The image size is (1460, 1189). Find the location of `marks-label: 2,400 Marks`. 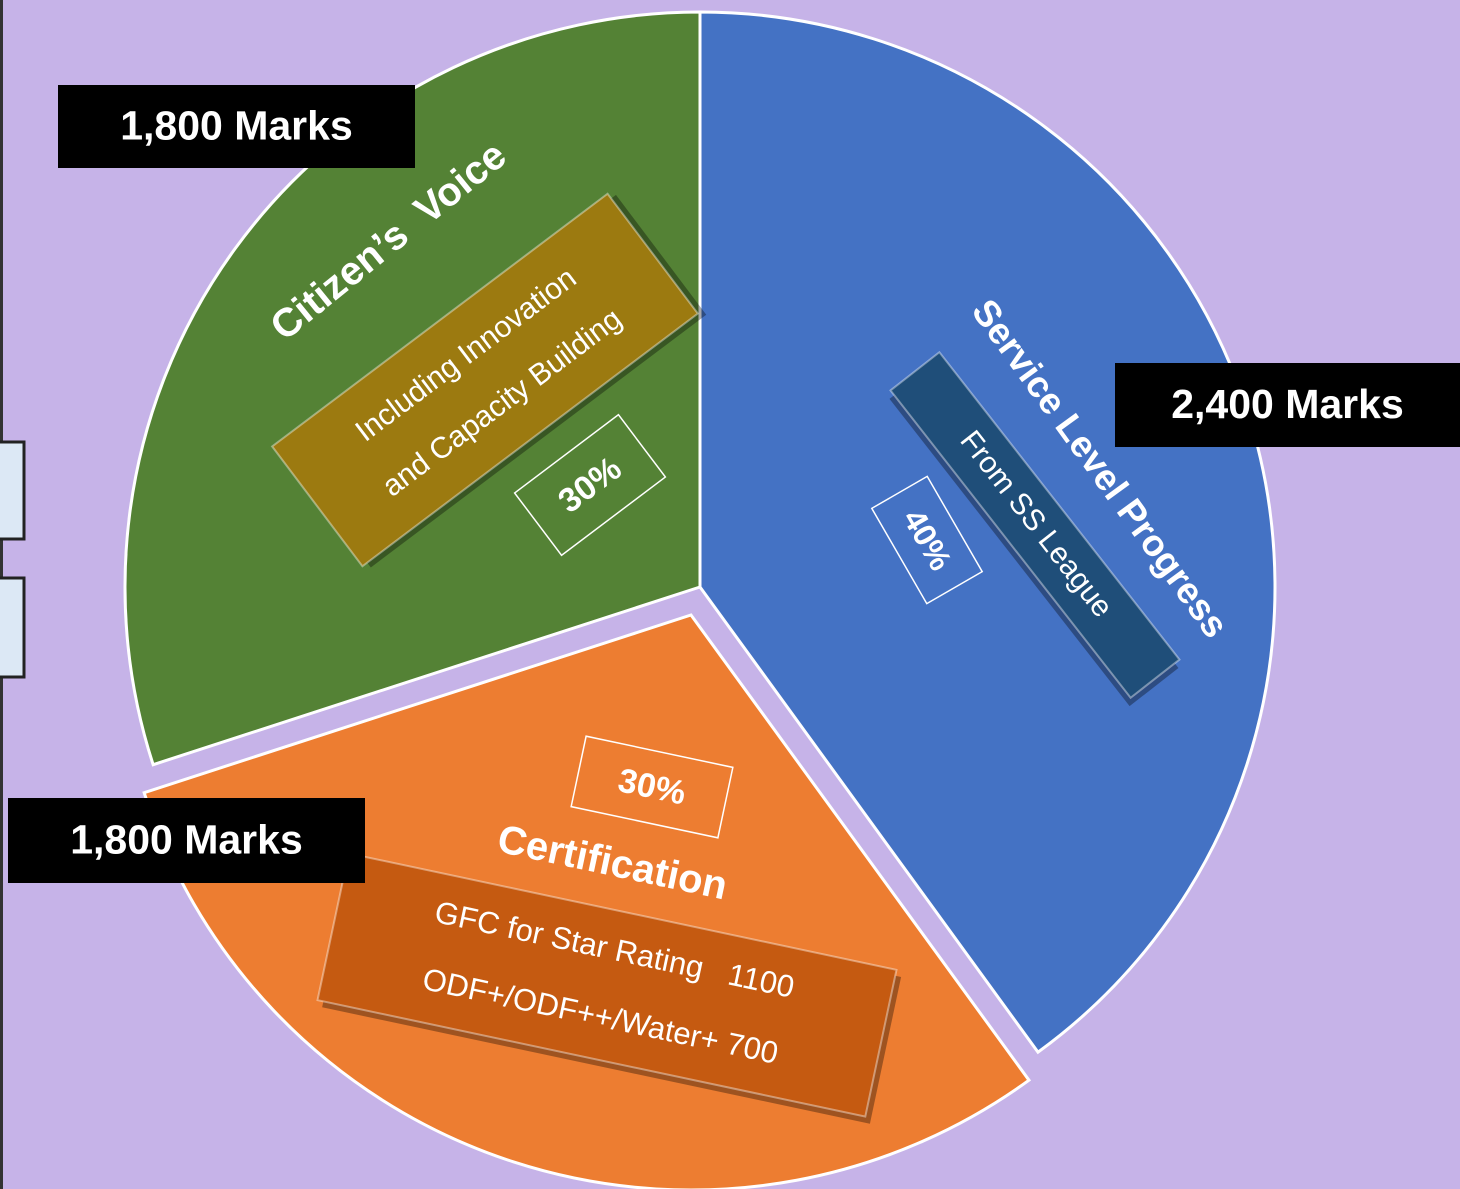

marks-label: 2,400 Marks is located at coordinates (1287, 404).